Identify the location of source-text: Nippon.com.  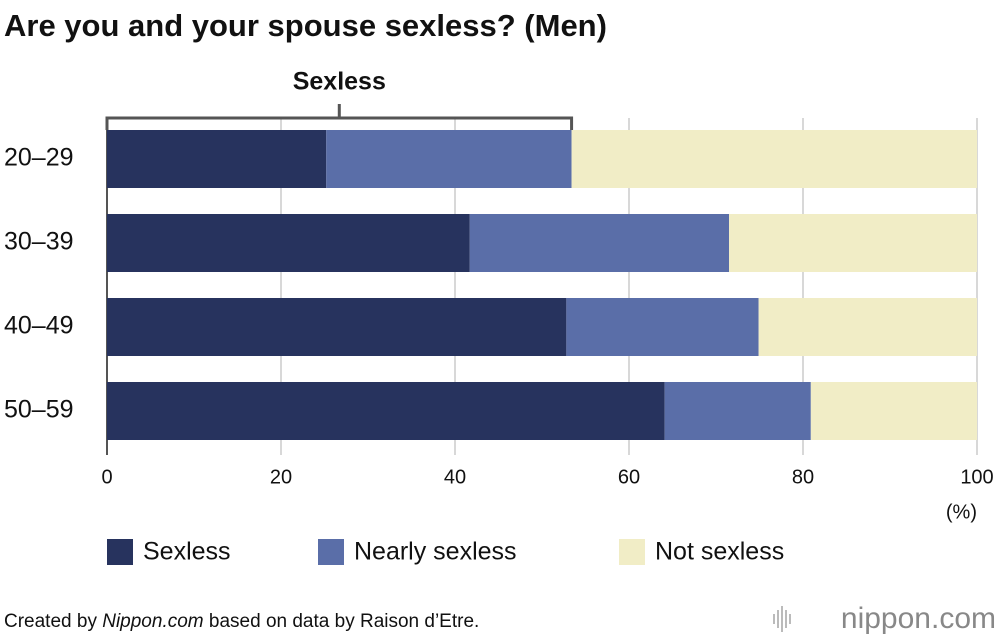
(152, 621).